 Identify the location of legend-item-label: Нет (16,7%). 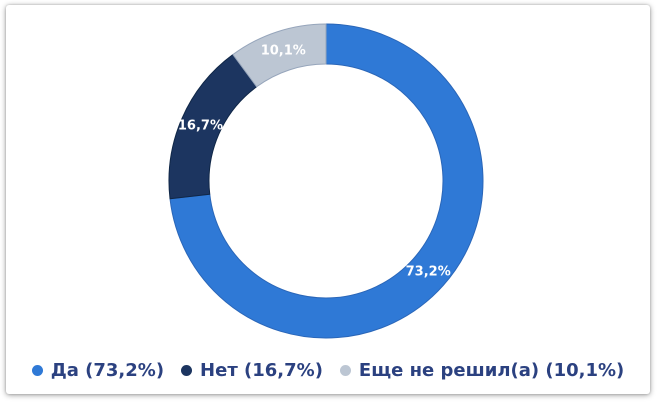
(261, 370).